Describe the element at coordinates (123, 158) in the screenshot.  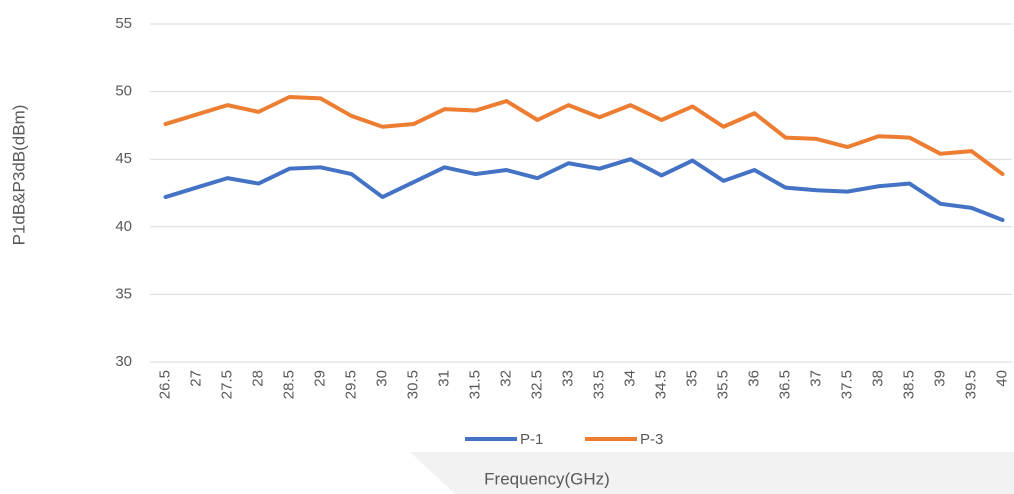
I see `y-tick-label: 45` at that location.